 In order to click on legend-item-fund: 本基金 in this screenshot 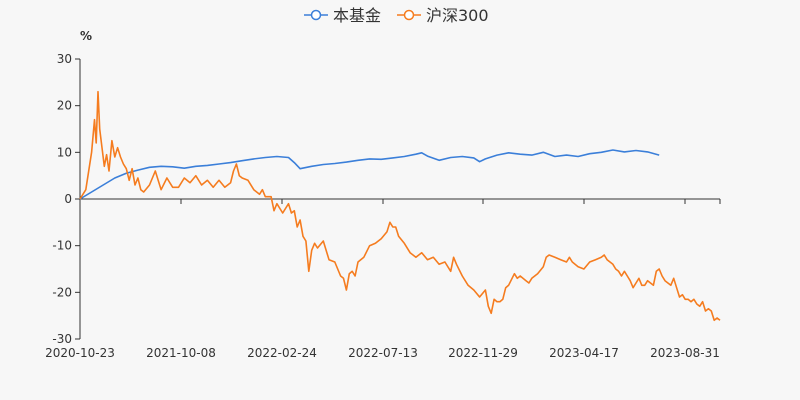, I will do `click(342, 15)`.